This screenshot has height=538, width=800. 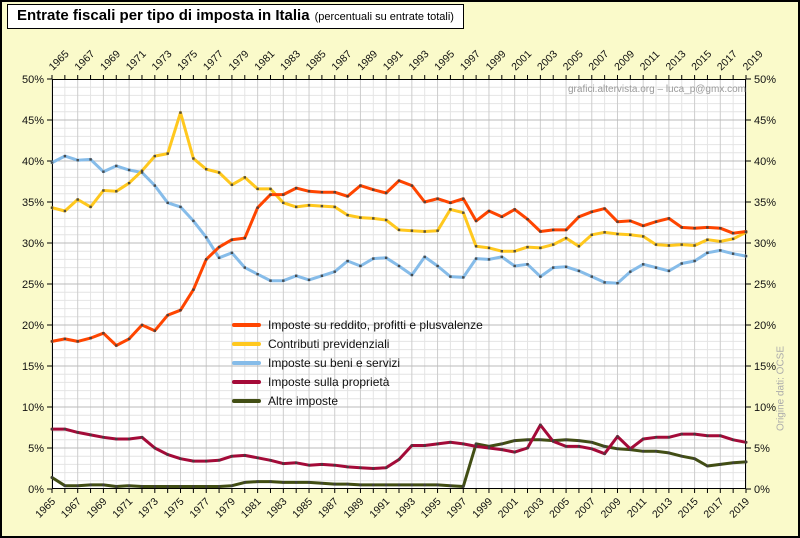 I want to click on y-axis-labels-right: 0% 5% 10% 15% 20% 25% 30% 35% 40% 45% 50%, so click(x=765, y=285).